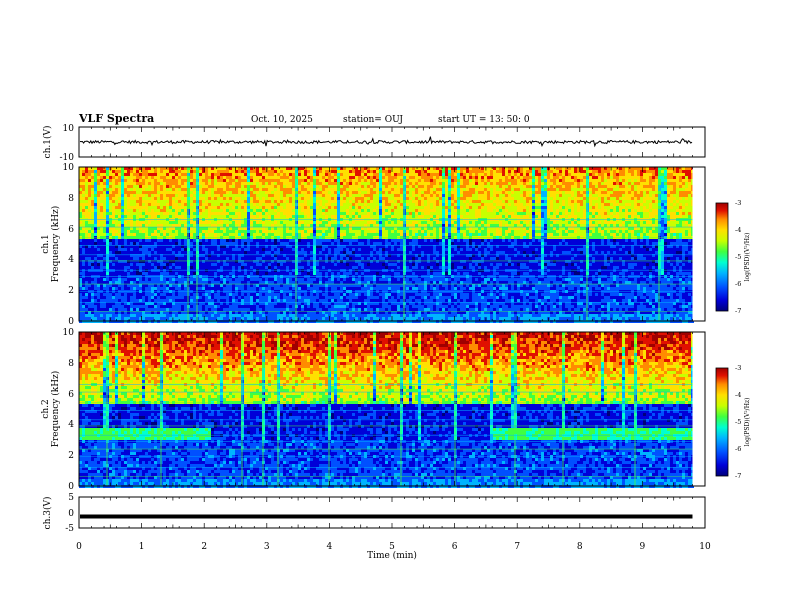  Describe the element at coordinates (67, 158) in the screenshot. I see `ch1-wave-ytick-bottom: -10` at that location.